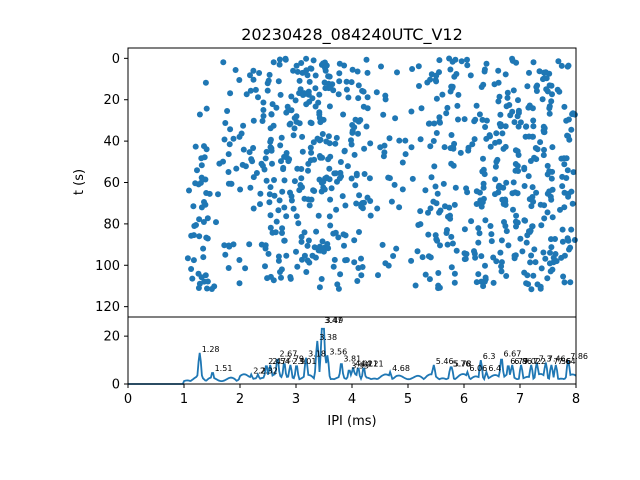 This screenshot has height=480, width=640. Describe the element at coordinates (328, 337) in the screenshot. I see `peak-label: 3.38` at that location.